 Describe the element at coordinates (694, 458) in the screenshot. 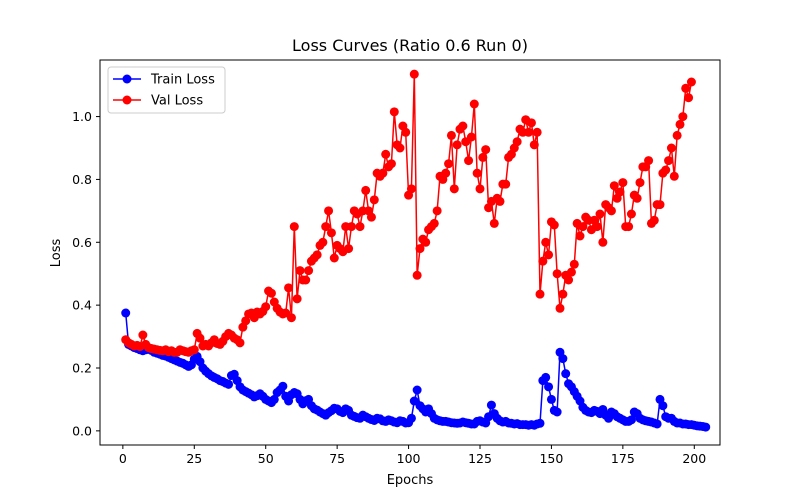

I see `x-tick-label: 200` at that location.